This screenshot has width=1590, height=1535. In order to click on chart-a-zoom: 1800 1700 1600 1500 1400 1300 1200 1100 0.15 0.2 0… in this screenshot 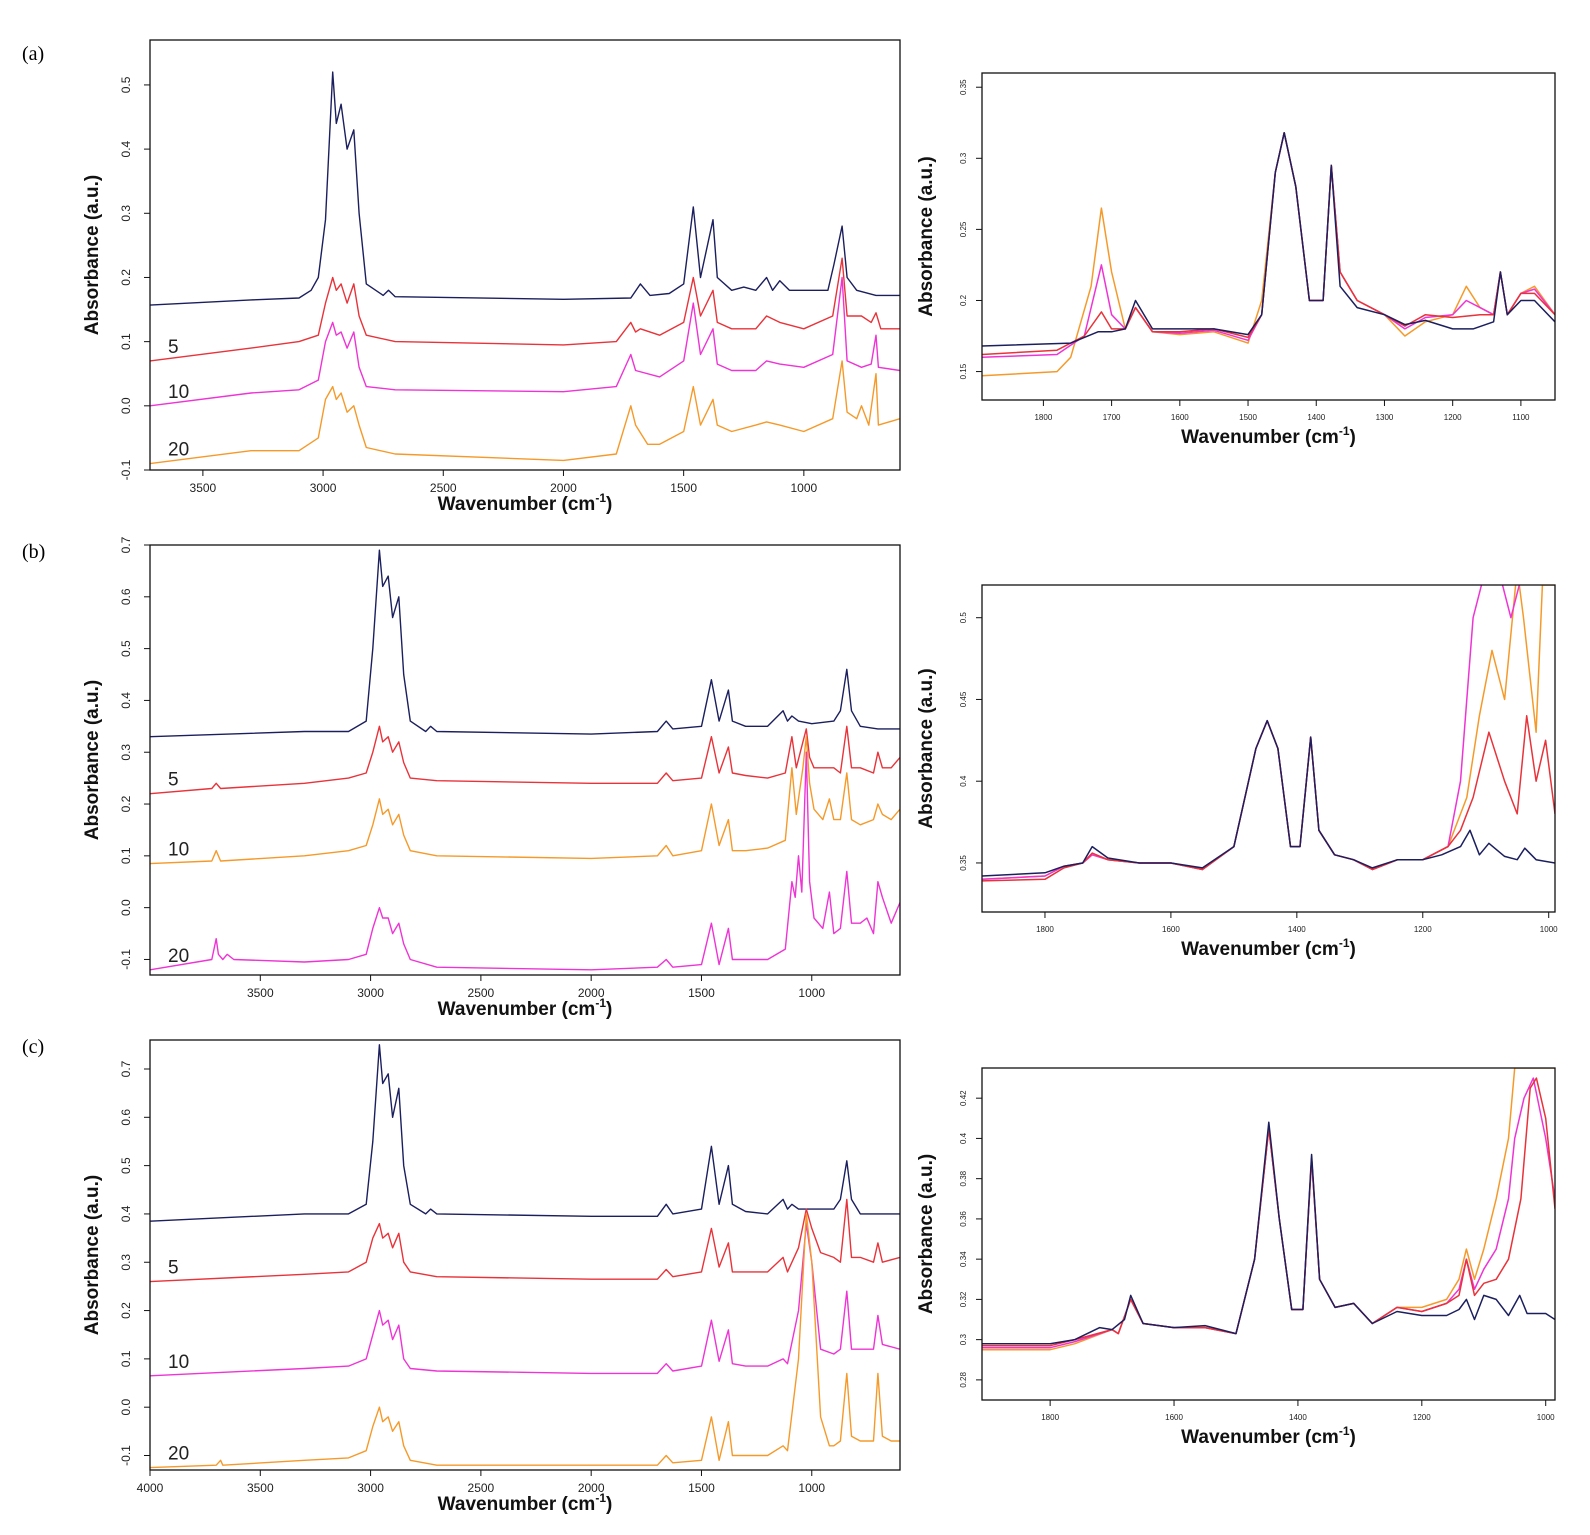, I will do `click(1236, 260)`.